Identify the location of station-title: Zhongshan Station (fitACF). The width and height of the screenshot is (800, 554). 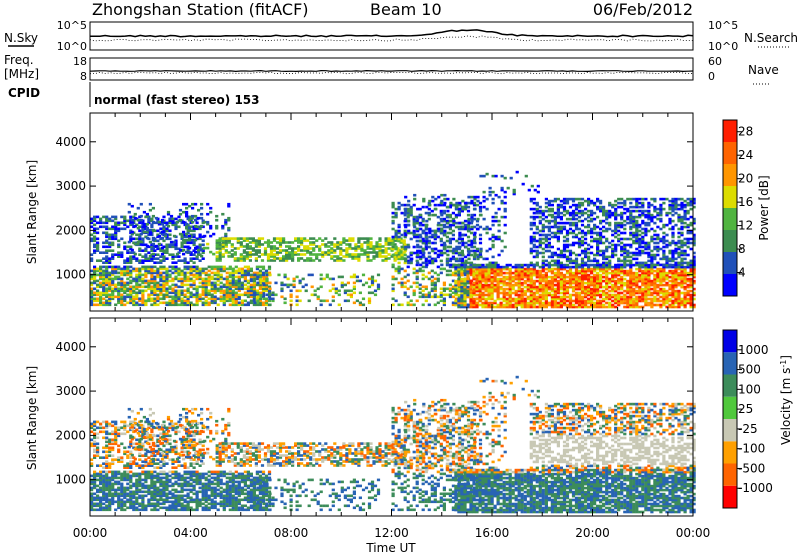
(200, 9).